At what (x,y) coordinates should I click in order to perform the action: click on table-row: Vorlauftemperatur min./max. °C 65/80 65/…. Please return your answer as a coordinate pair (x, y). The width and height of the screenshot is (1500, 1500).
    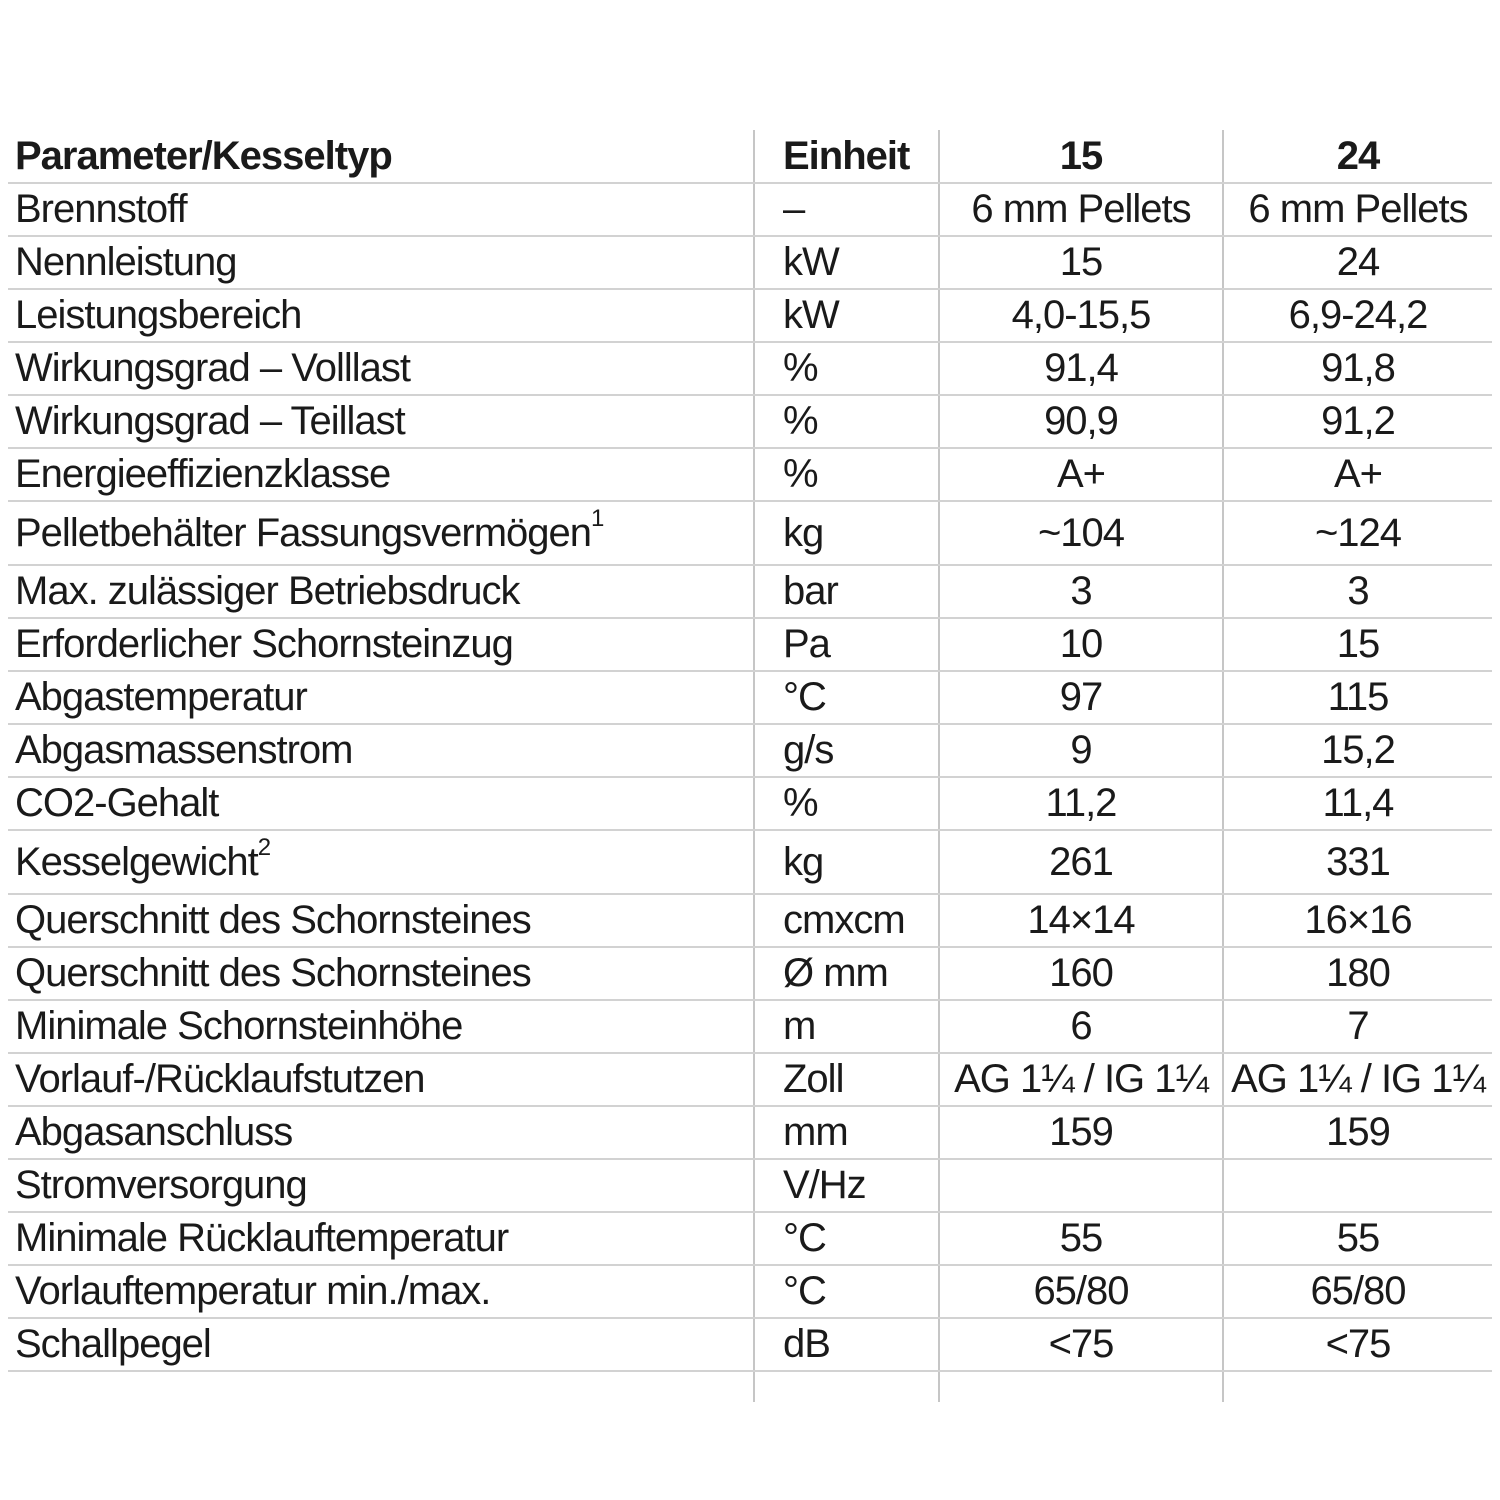
    Looking at the image, I should click on (750, 1292).